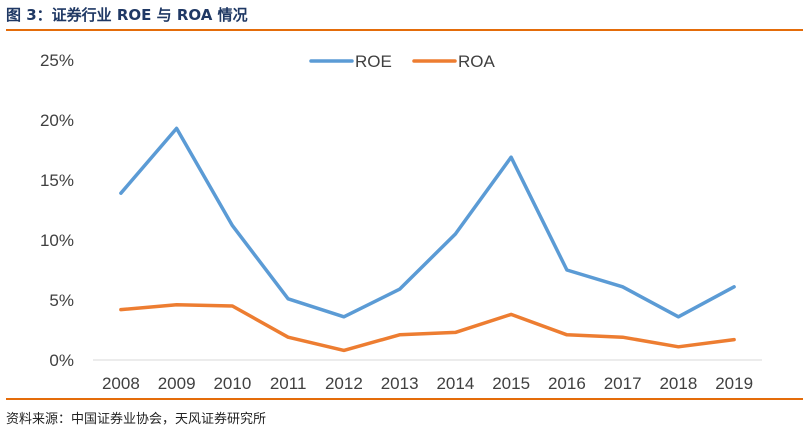  What do you see at coordinates (61, 360) in the screenshot?
I see `y-tick-label: 0%` at bounding box center [61, 360].